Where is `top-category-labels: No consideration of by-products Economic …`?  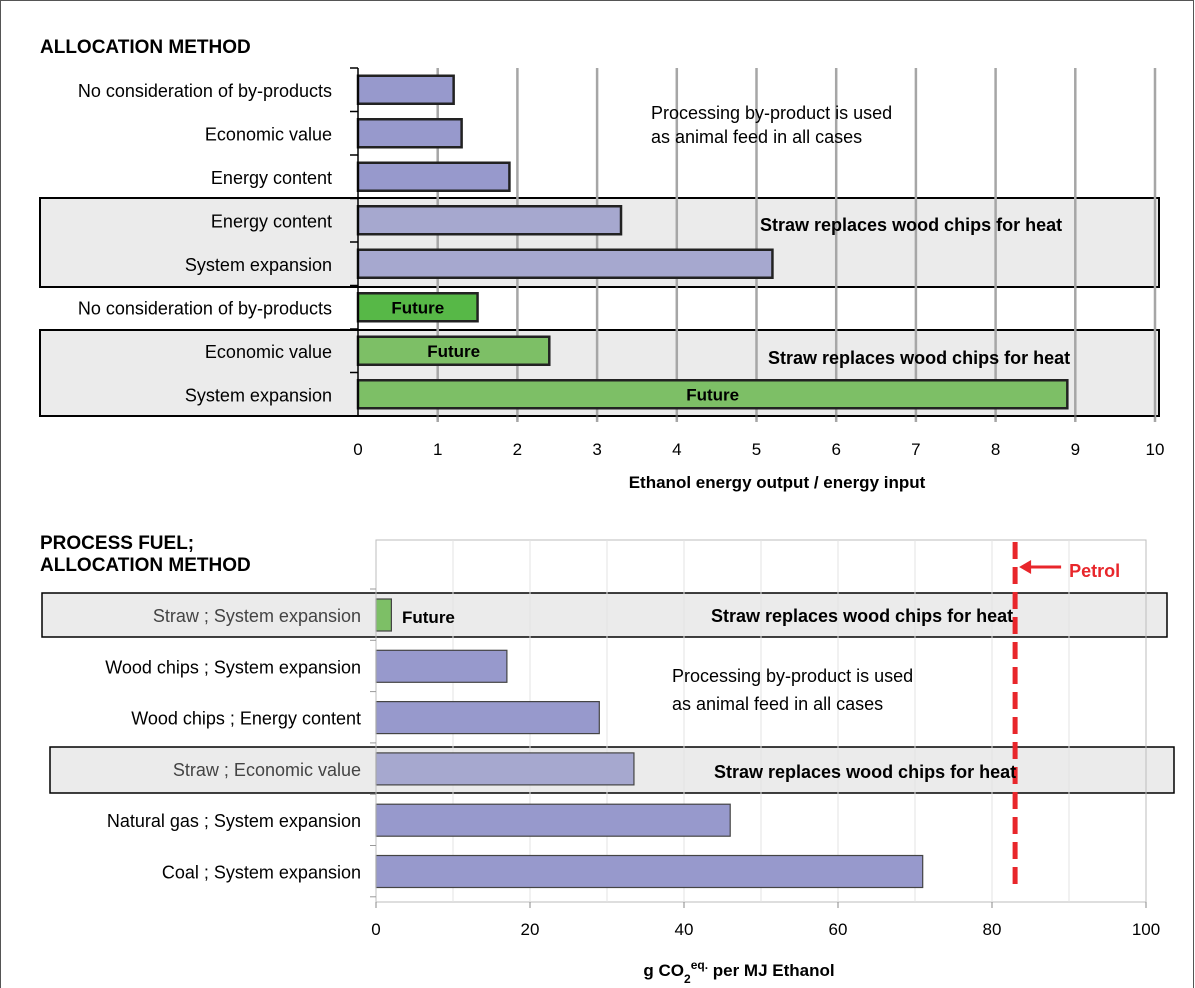
top-category-labels: No consideration of by-products Economic … is located at coordinates (205, 243).